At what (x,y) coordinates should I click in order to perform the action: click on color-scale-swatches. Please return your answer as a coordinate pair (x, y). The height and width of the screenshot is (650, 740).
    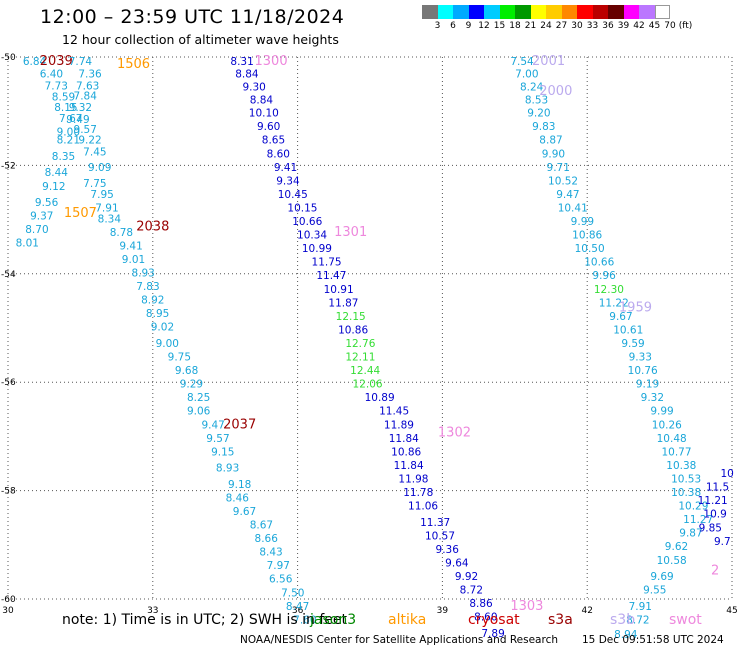
    Looking at the image, I should click on (546, 12).